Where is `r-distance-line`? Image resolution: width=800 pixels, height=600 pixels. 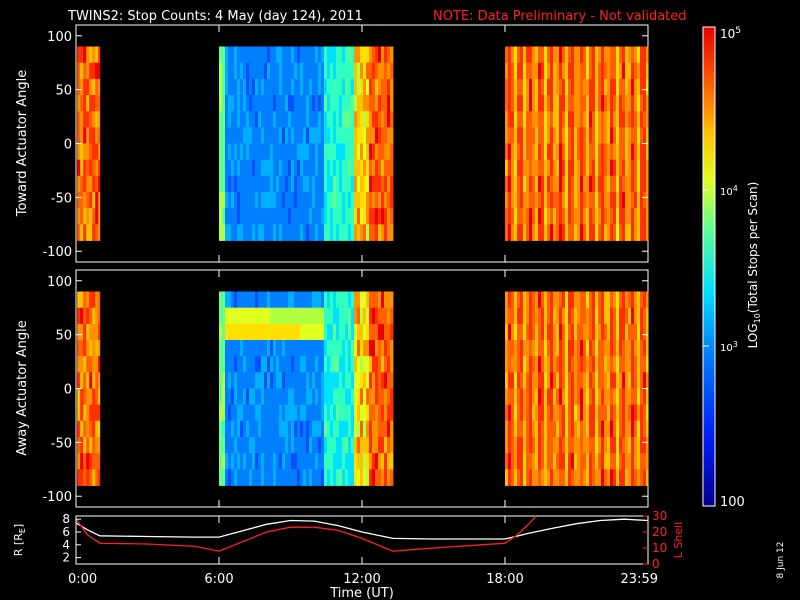
r-distance-line is located at coordinates (362, 529).